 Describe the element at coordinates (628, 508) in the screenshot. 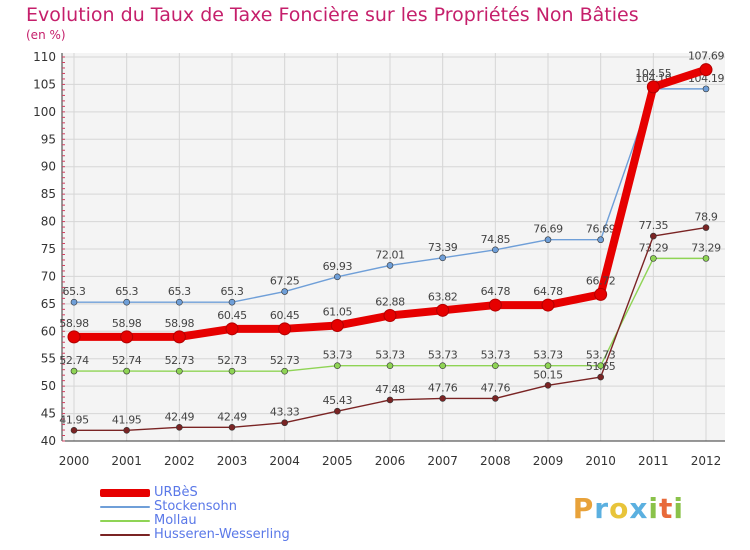

I see `proxiti-logo: Proxiti` at that location.